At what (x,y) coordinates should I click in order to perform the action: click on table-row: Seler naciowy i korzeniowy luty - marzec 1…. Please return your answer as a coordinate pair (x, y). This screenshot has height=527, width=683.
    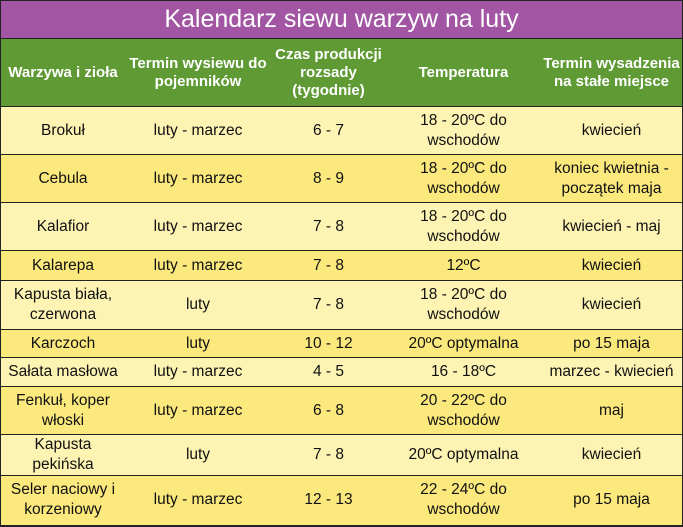
    Looking at the image, I should click on (341, 500).